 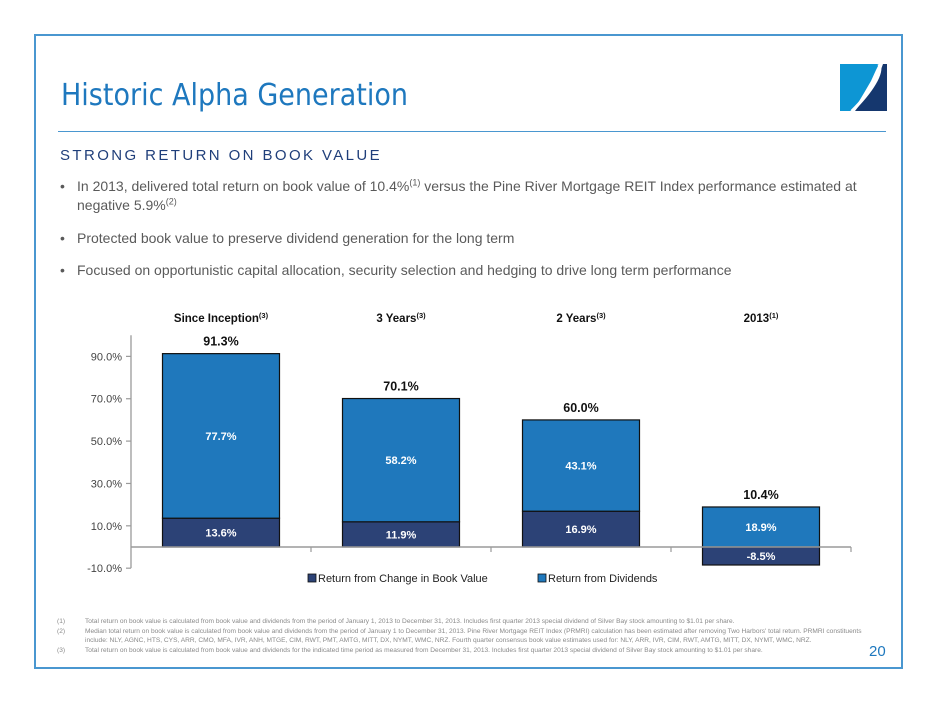 What do you see at coordinates (403, 579) in the screenshot?
I see `legend-label: Return from Change in Book Value` at bounding box center [403, 579].